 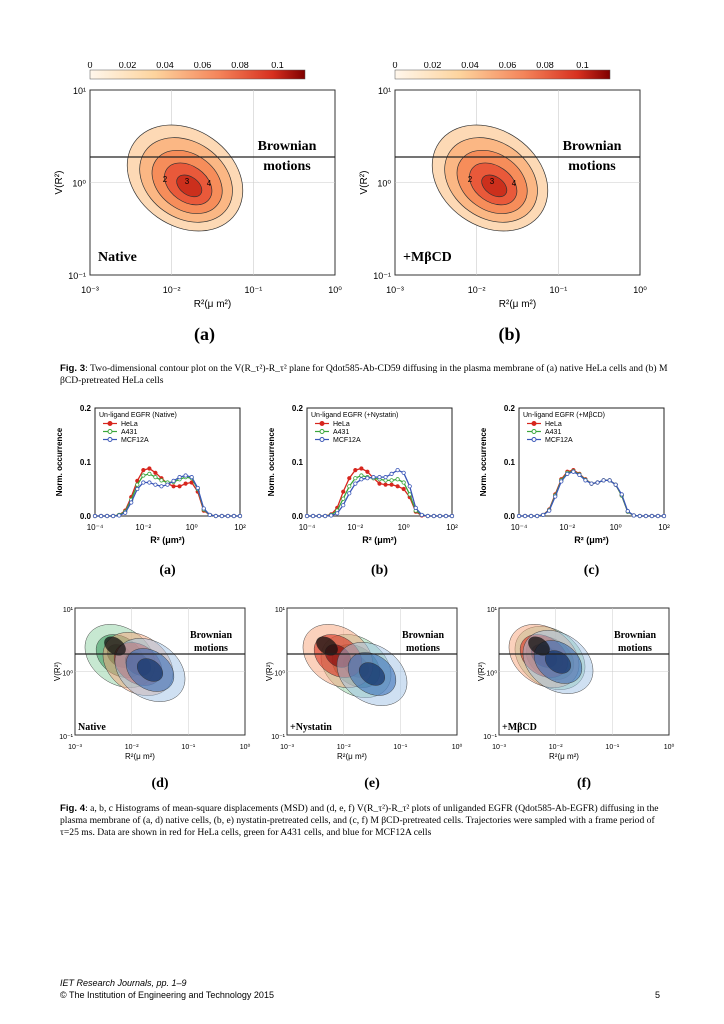 What do you see at coordinates (582, 66) in the screenshot?
I see `colorbar-tick: 0.1` at bounding box center [582, 66].